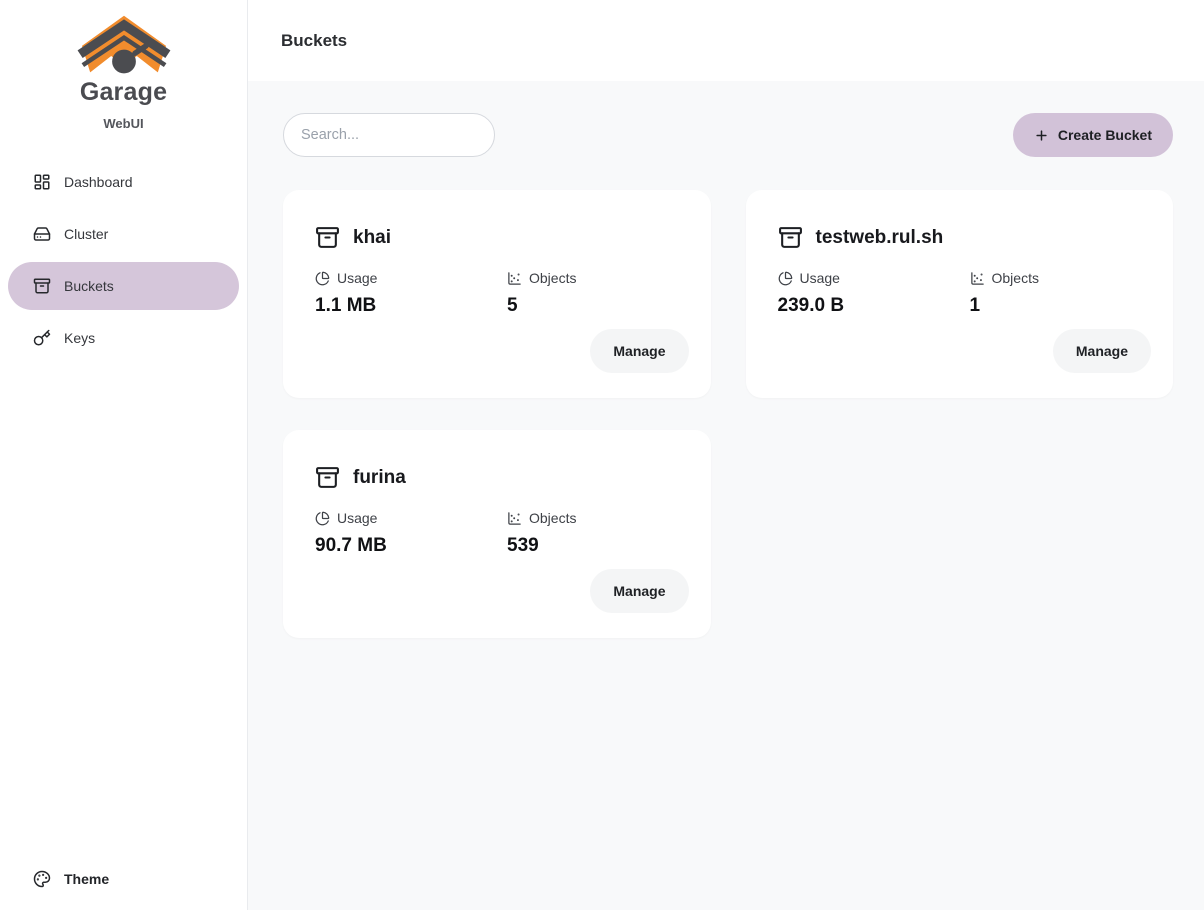 This screenshot has height=910, width=1204. What do you see at coordinates (123, 234) in the screenshot?
I see `sidebar-item-cluster: Cluster` at bounding box center [123, 234].